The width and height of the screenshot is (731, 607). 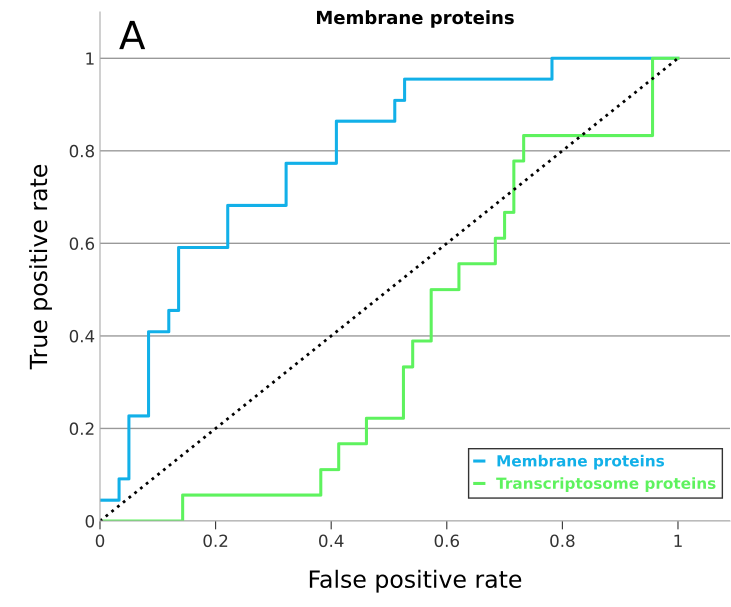 What do you see at coordinates (82, 243) in the screenshot?
I see `y-tick-label: 0.6` at bounding box center [82, 243].